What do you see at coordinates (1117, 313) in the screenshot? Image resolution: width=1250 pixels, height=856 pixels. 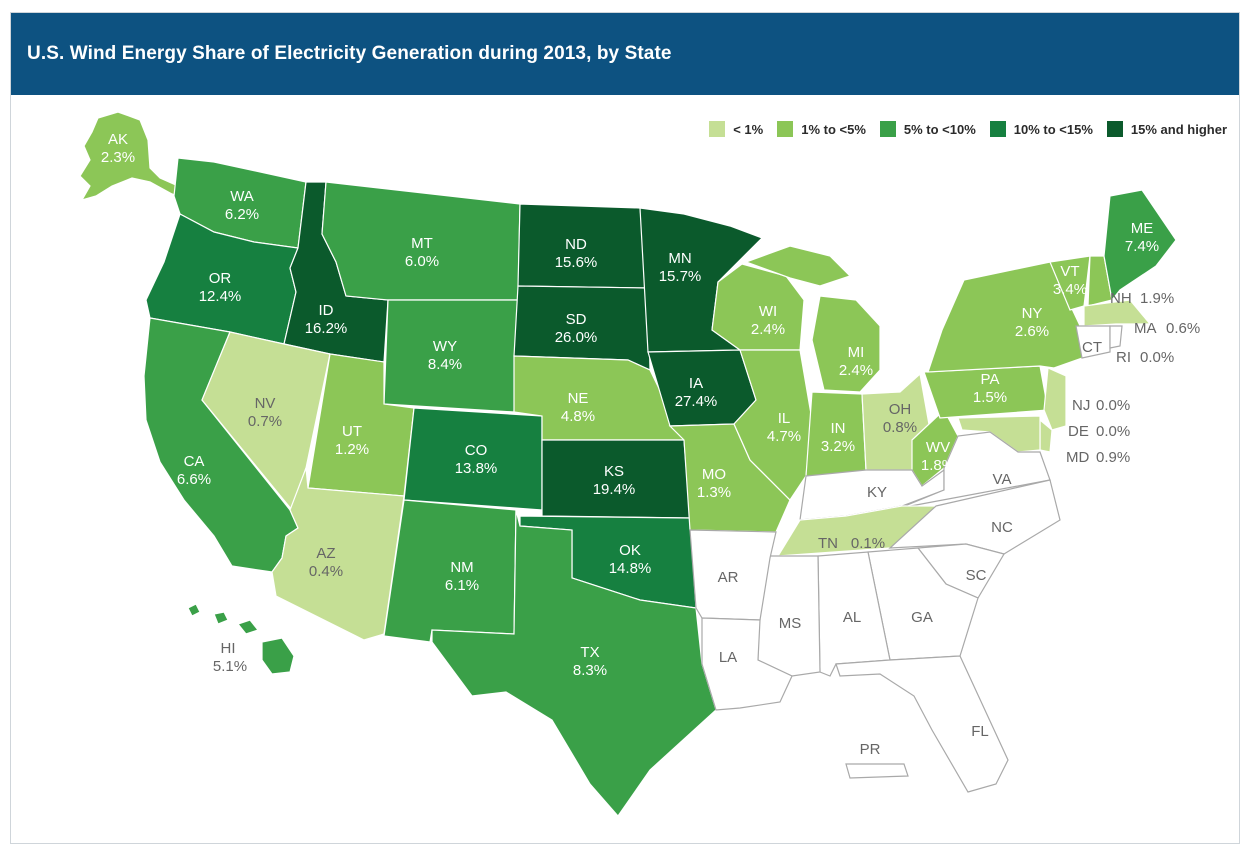 I see `state-ma` at bounding box center [1117, 313].